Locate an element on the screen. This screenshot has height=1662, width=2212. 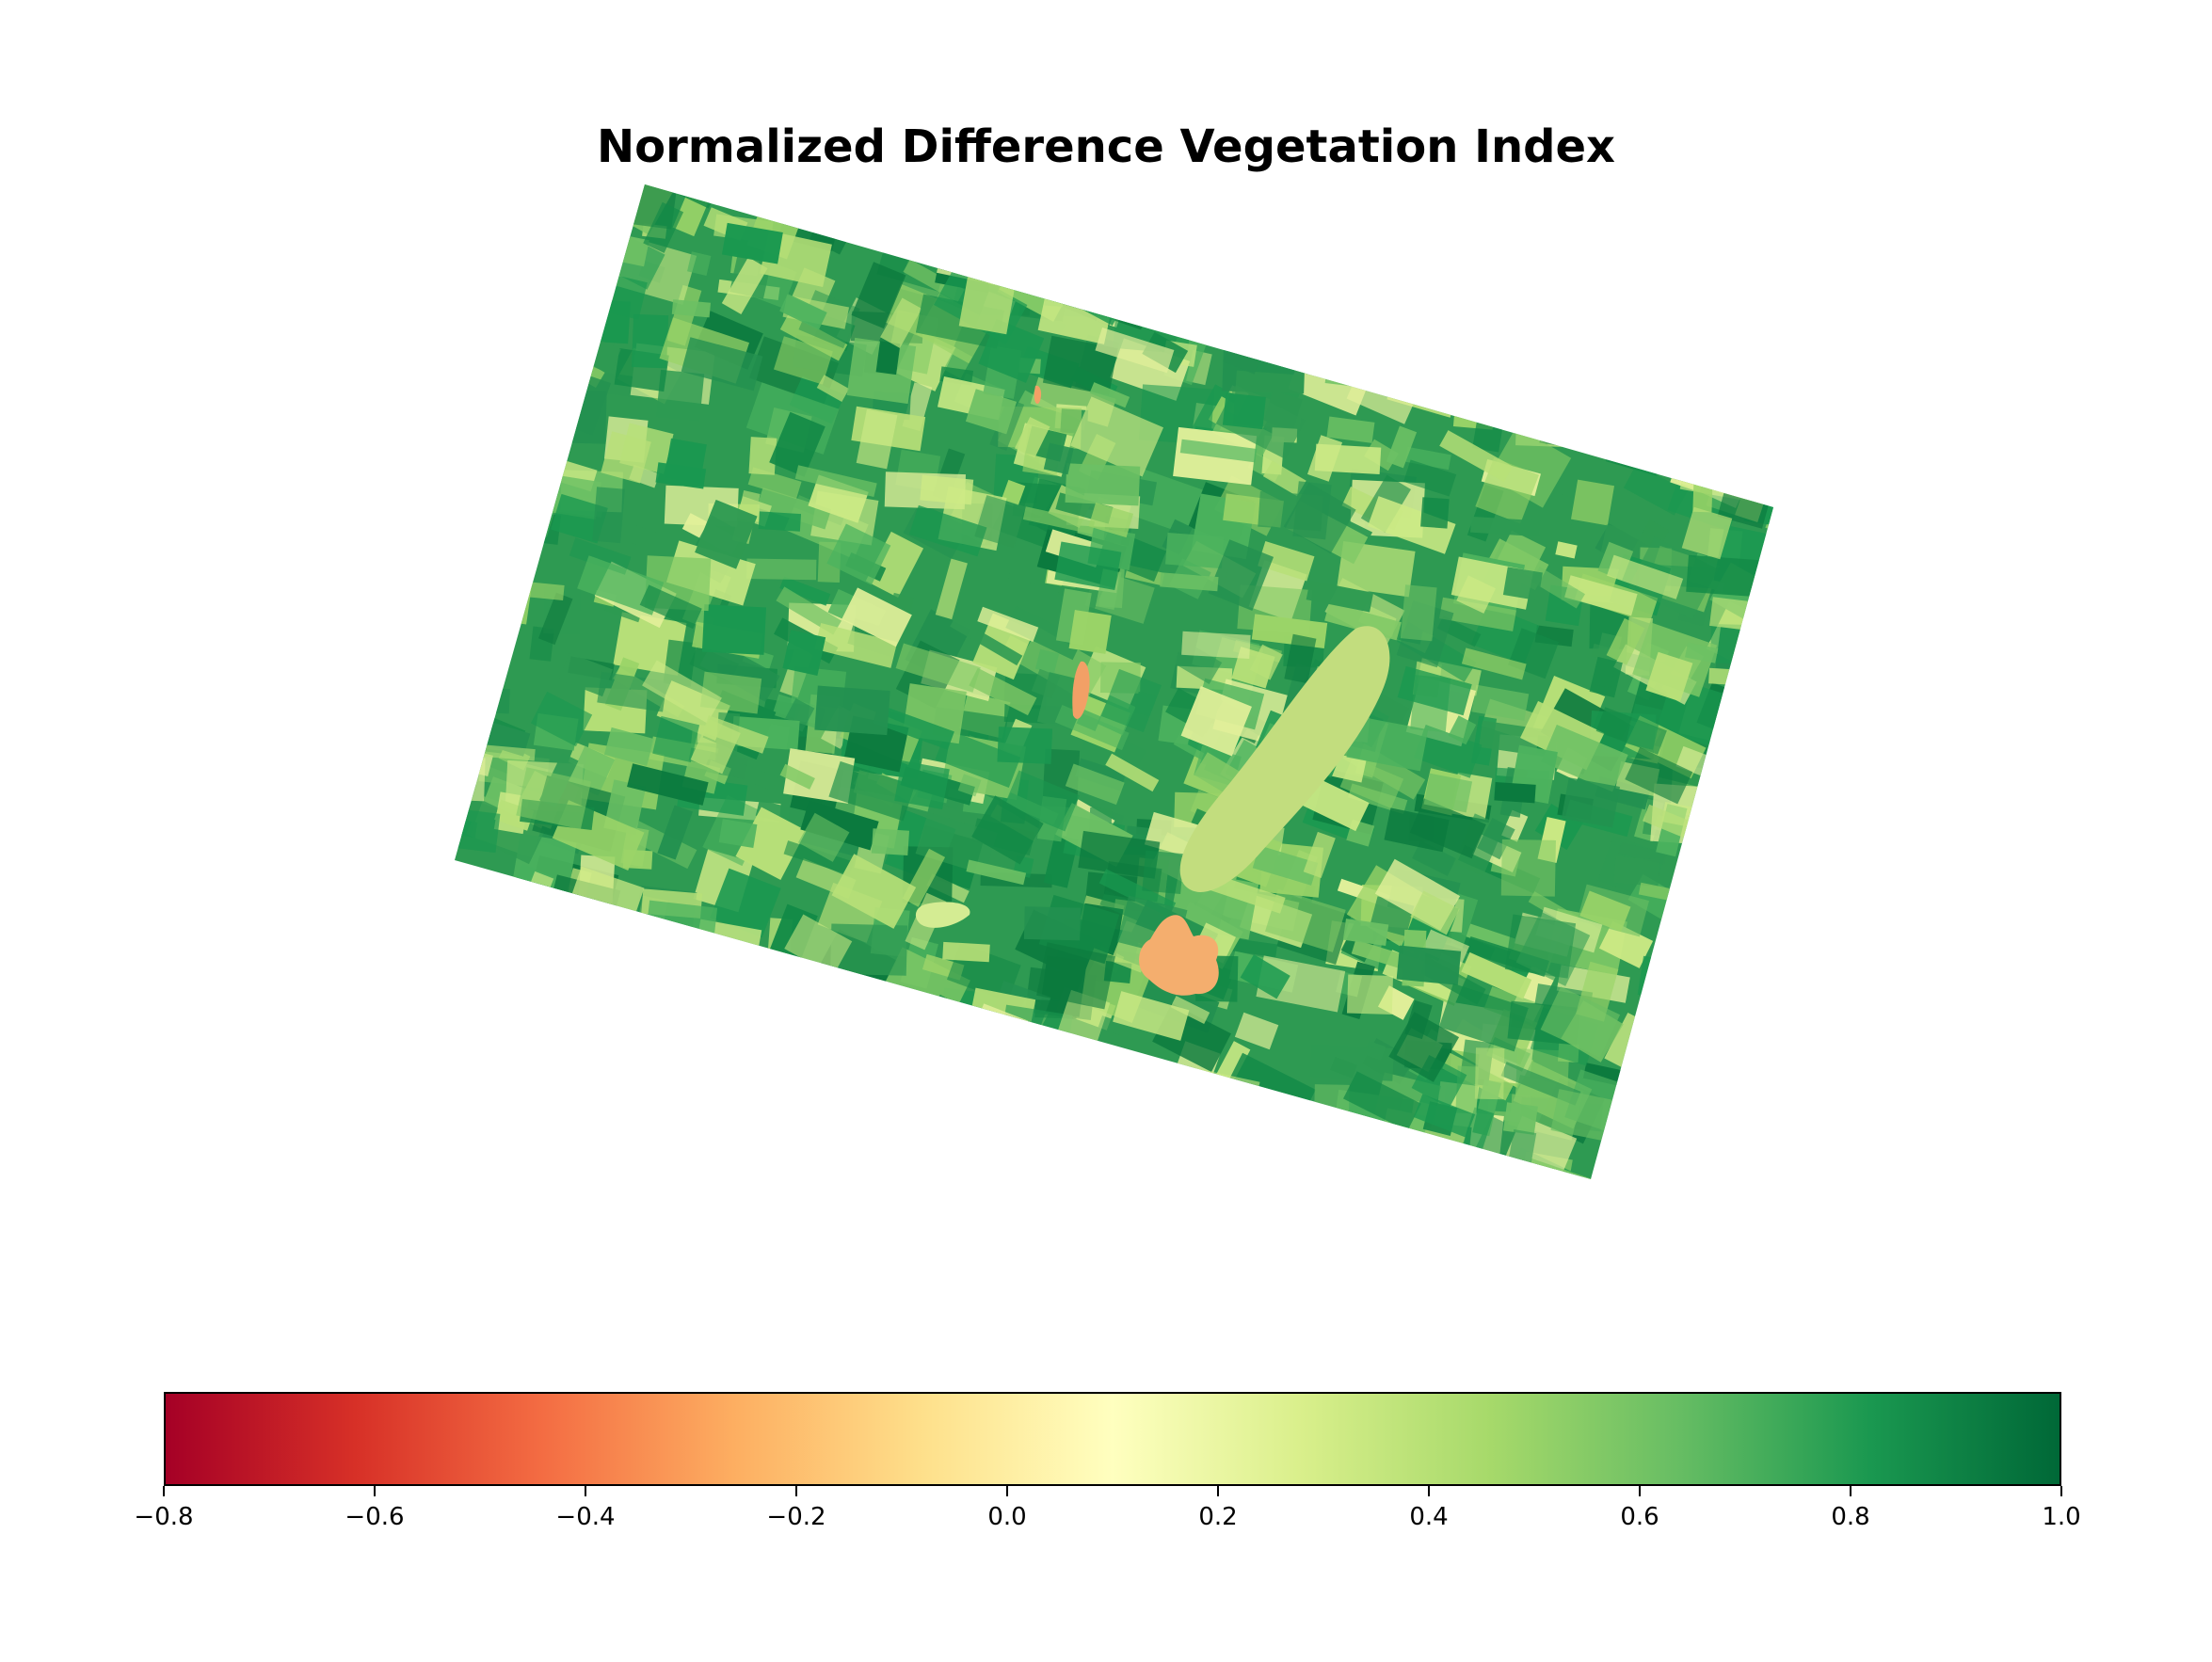
water-bodies is located at coordinates (1152, 690).